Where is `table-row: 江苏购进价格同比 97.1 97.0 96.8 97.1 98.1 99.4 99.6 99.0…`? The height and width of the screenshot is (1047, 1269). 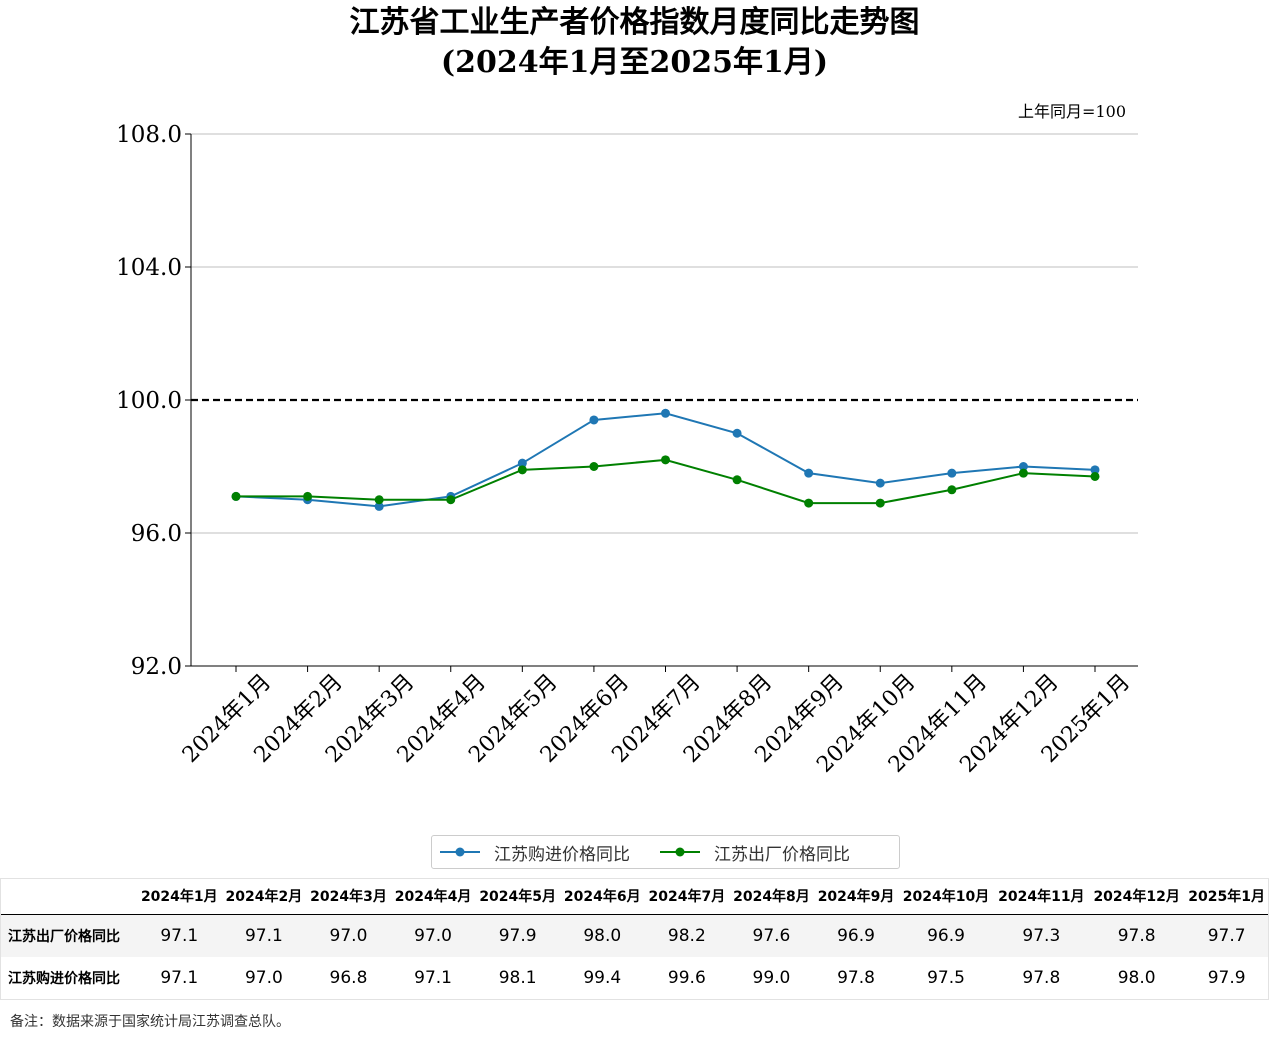
table-row: 江苏购进价格同比 97.1 97.0 96.8 97.1 98.1 99.4 99.6 99.0… is located at coordinates (634, 978).